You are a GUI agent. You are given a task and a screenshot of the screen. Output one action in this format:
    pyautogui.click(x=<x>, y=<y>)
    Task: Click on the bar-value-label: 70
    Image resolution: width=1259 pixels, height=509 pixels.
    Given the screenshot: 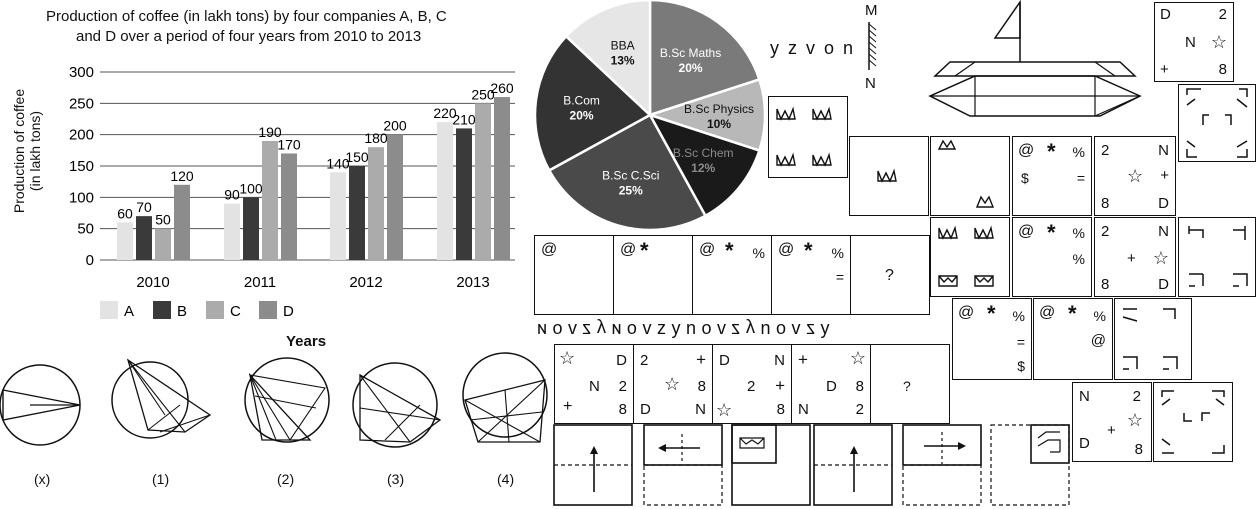 What is the action you would take?
    pyautogui.click(x=144, y=207)
    